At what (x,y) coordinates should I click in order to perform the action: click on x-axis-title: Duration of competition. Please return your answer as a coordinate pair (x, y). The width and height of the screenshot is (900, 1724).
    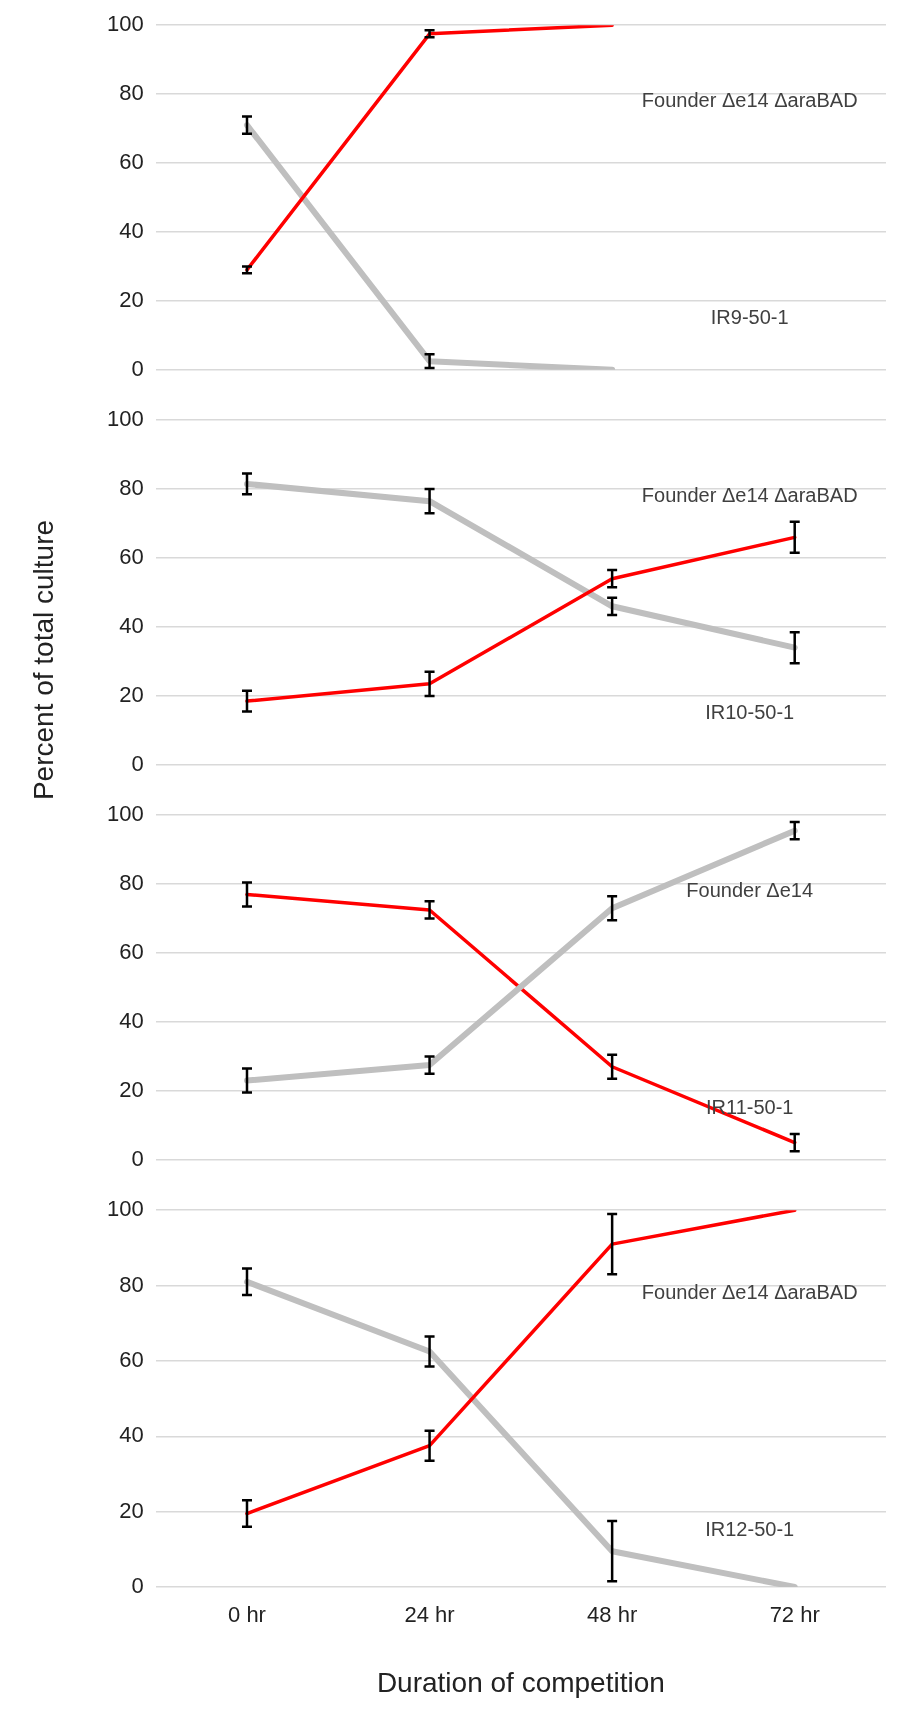
    Looking at the image, I should click on (520, 1682).